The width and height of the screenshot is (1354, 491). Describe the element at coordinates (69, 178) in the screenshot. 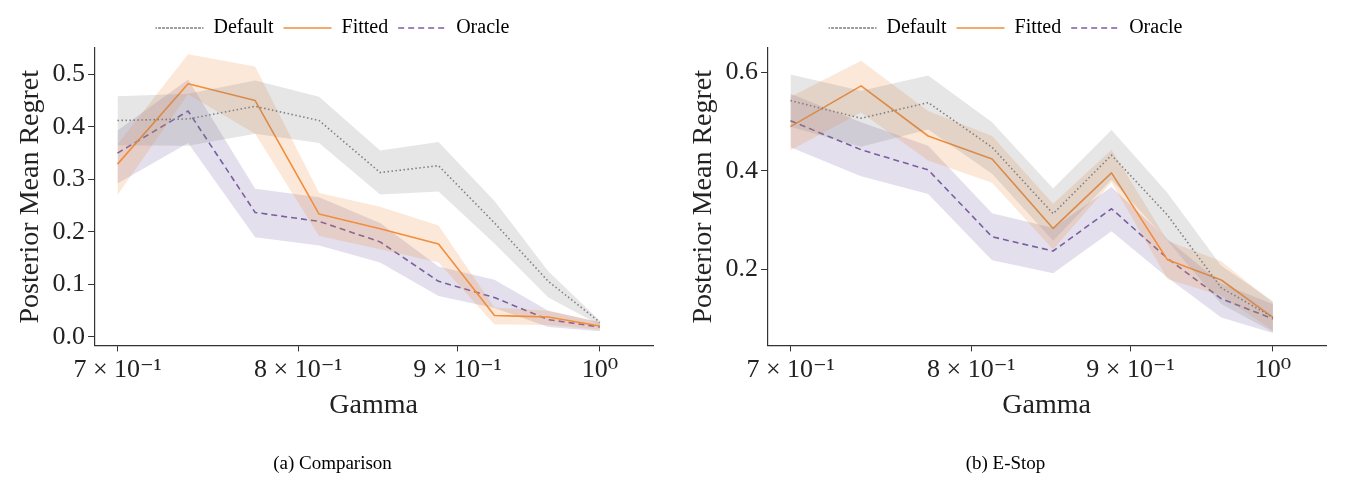

I see `y-tick-label: 0.3` at that location.